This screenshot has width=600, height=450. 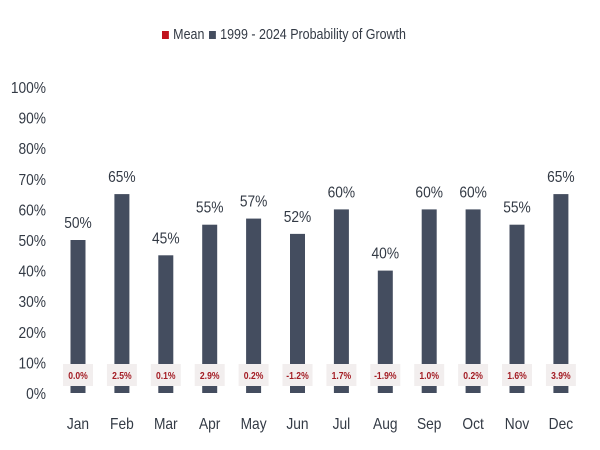 I want to click on mean-data-label: -1.9%, so click(x=385, y=375).